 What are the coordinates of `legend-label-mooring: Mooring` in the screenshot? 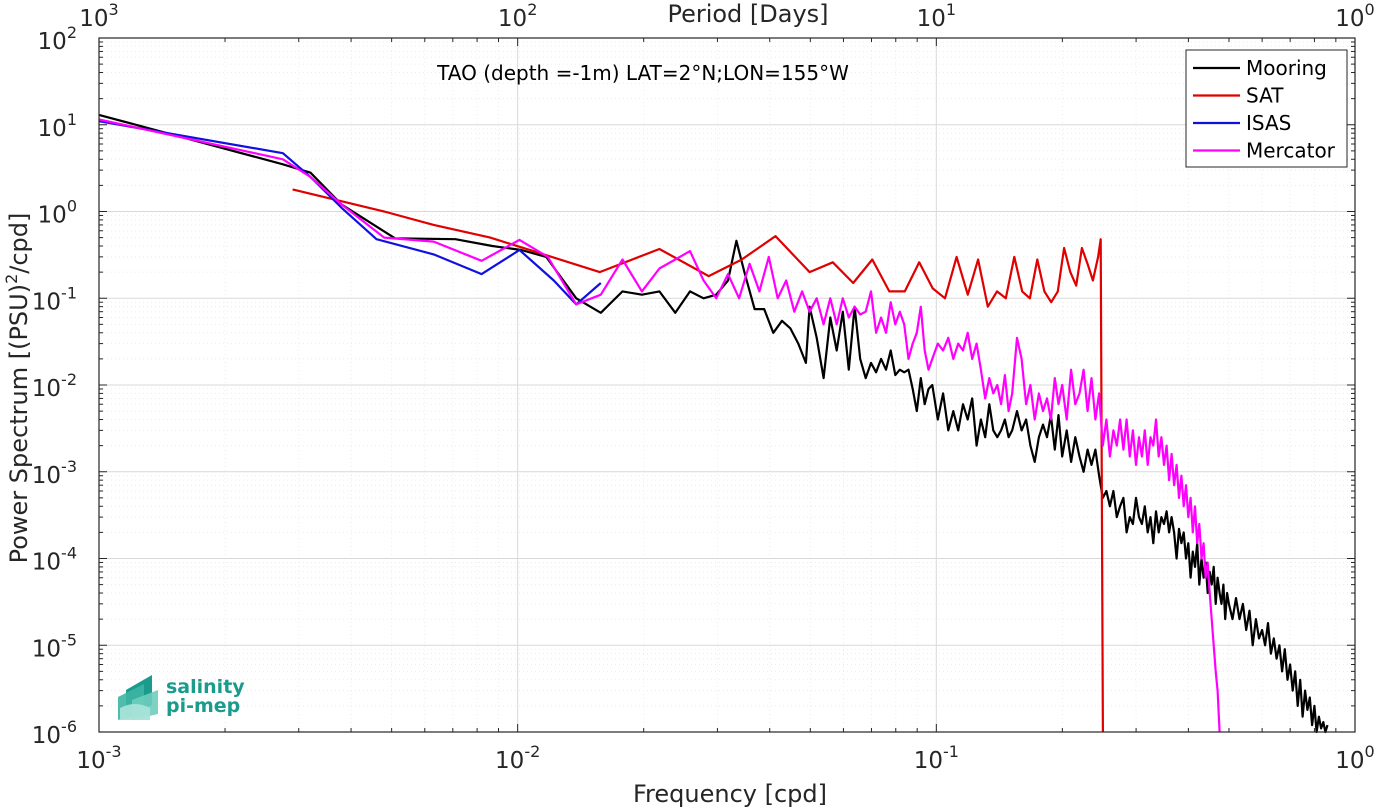 It's located at (1286, 68).